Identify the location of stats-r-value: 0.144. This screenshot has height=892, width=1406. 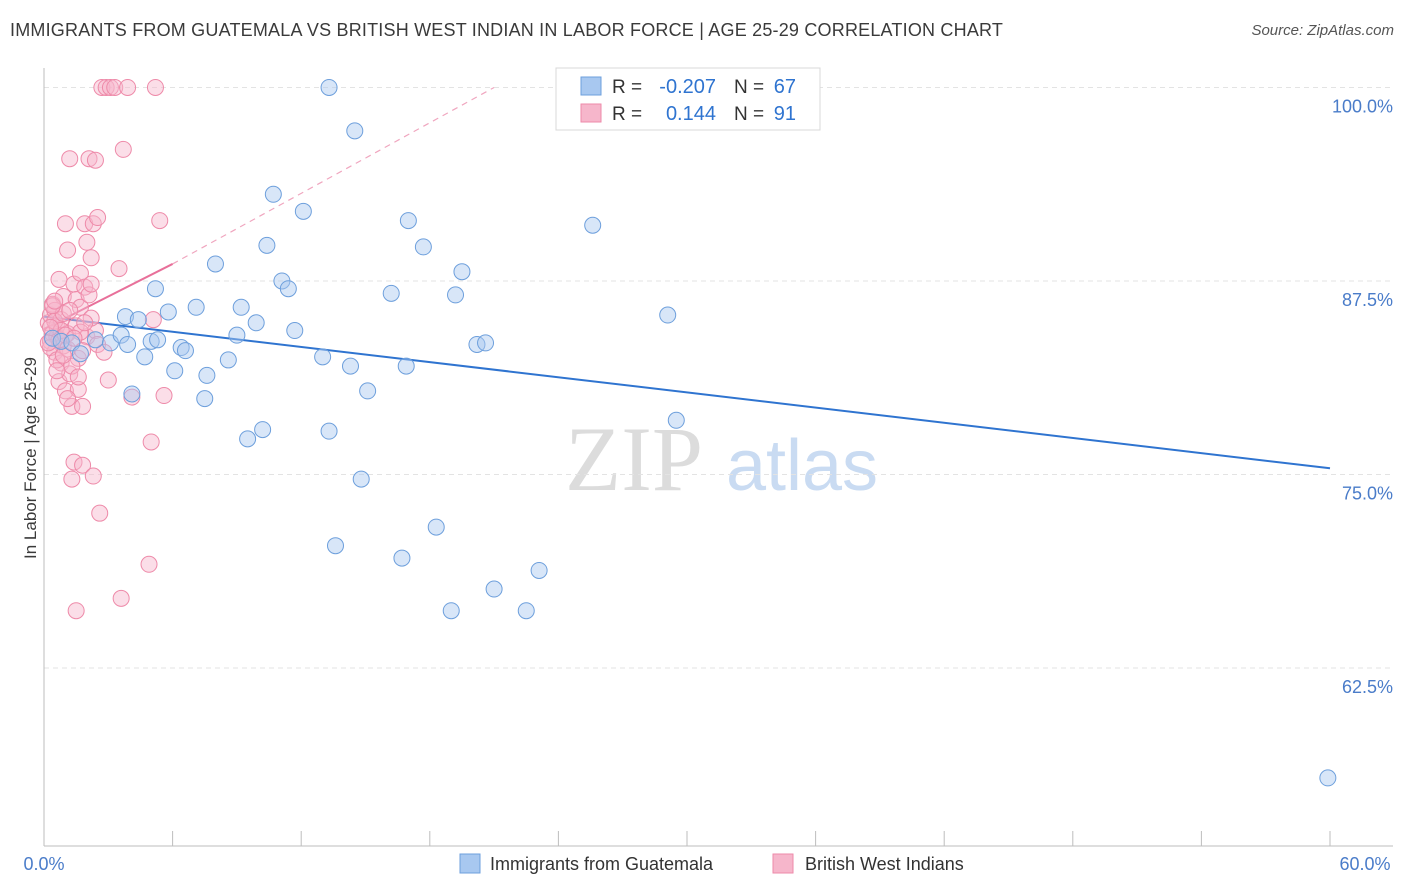
(691, 114).